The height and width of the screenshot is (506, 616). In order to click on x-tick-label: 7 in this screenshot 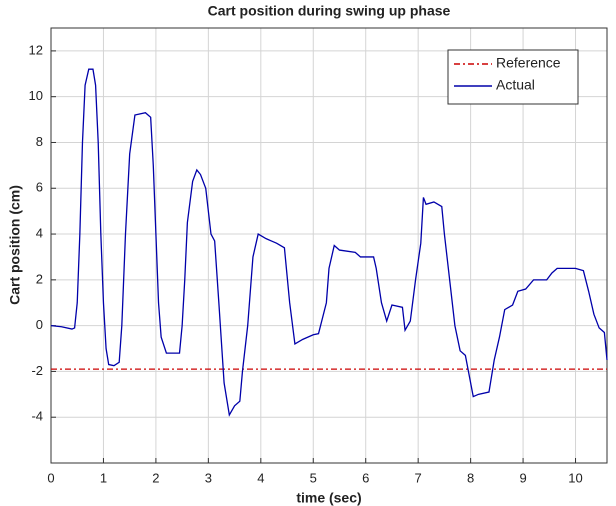, I will do `click(418, 477)`.